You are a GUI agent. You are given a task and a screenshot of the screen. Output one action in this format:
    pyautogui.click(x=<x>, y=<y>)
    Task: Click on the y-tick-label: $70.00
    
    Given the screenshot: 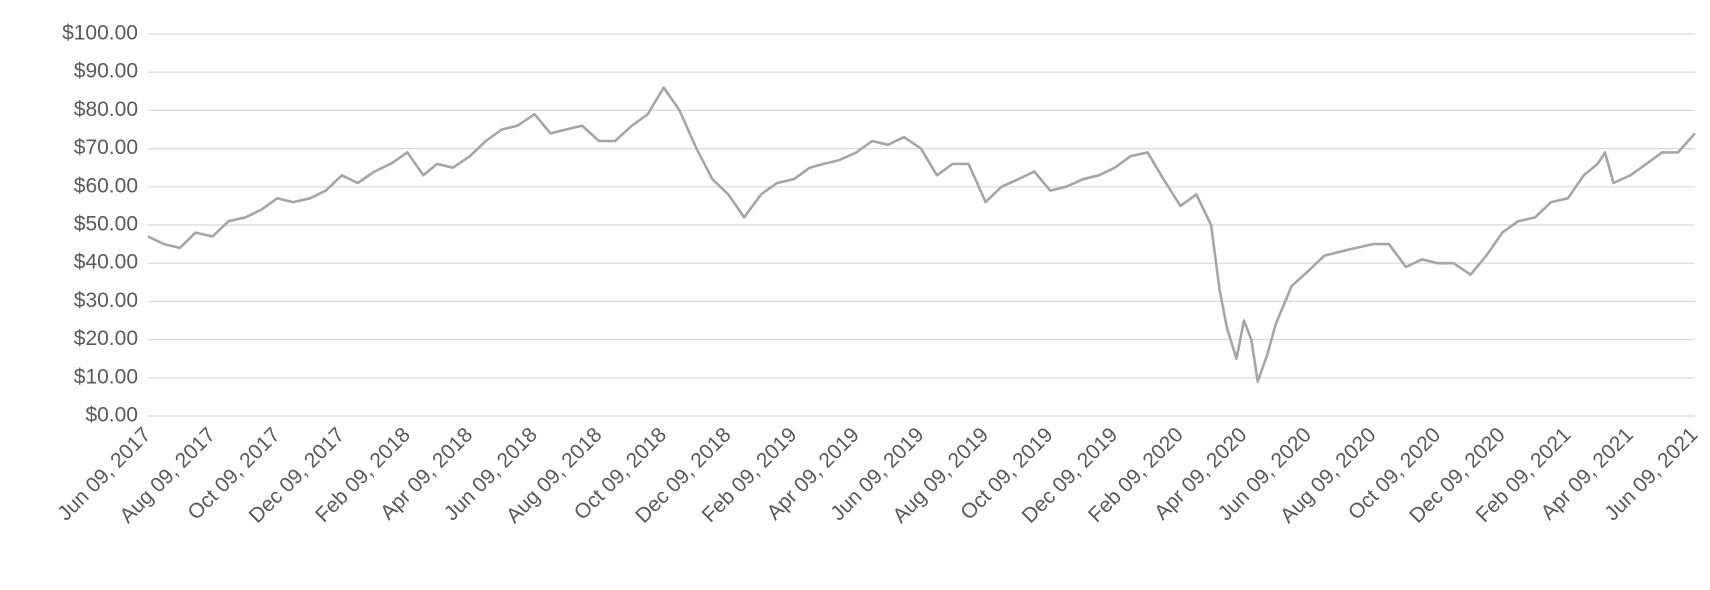 What is the action you would take?
    pyautogui.click(x=106, y=147)
    